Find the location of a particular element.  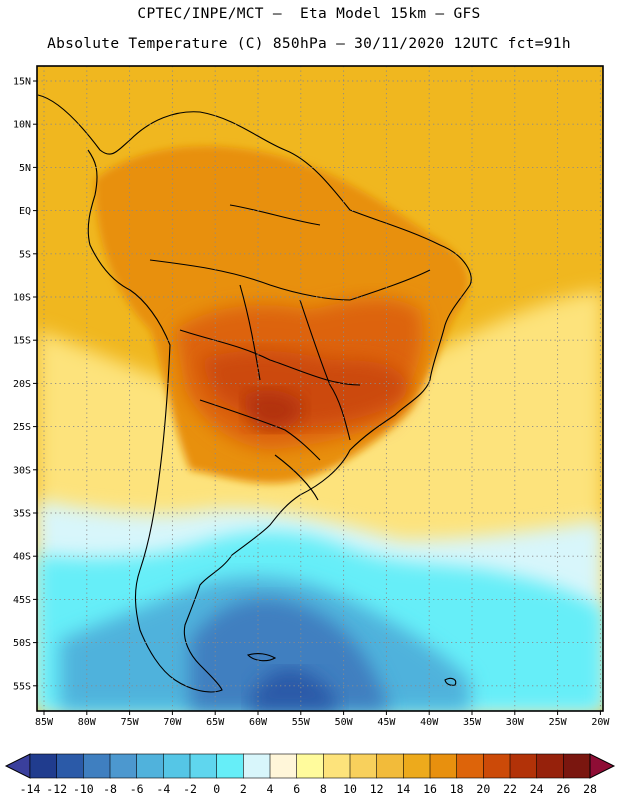

colorbar-tick-label: 18 is located at coordinates (457, 789).